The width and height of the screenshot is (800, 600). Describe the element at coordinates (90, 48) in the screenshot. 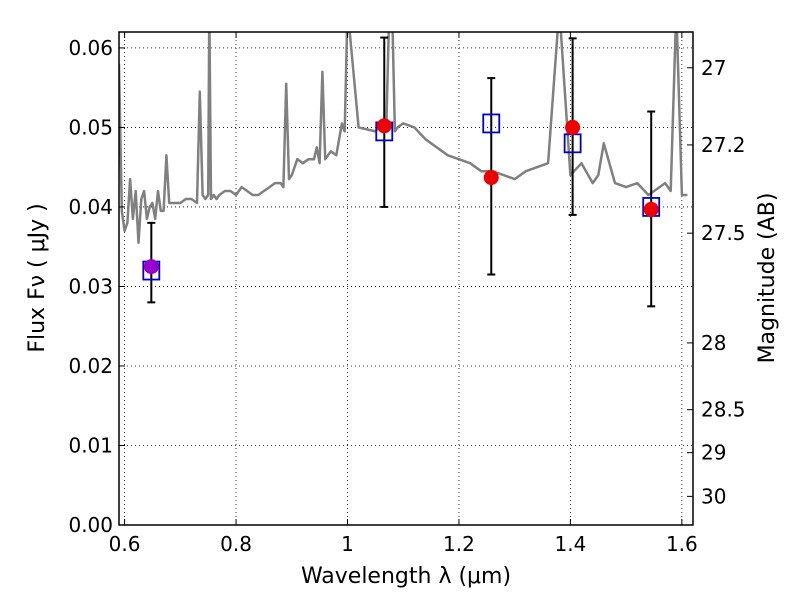

I see `y-tick-label: 0.06` at that location.